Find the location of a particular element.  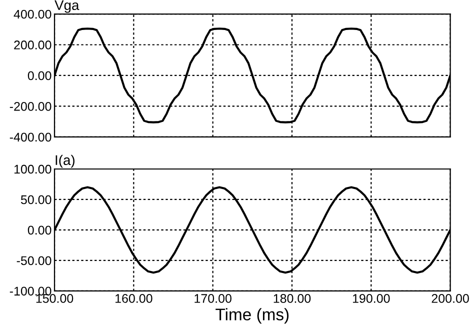

y-tick-label: -200.00 is located at coordinates (31, 106).